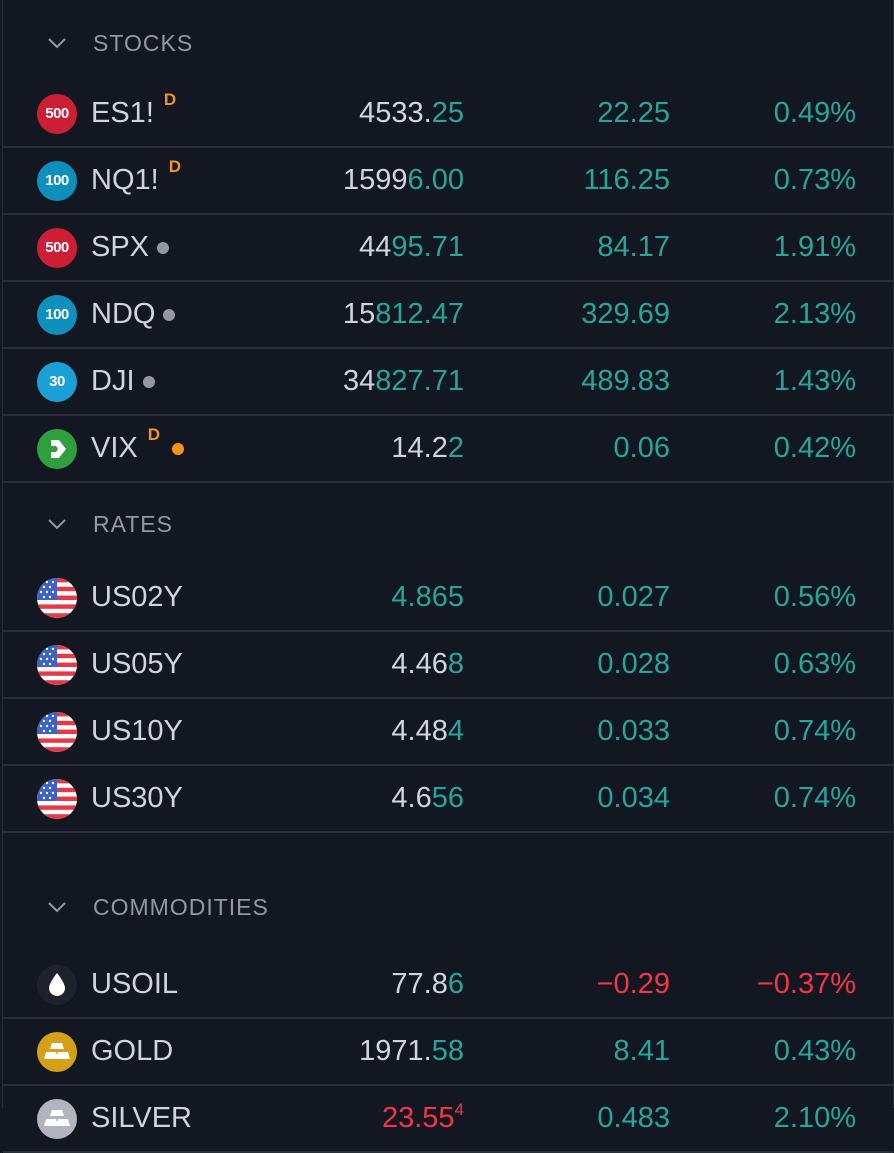 The image size is (894, 1153). I want to click on price-changed-digits: 58, so click(447, 1051).